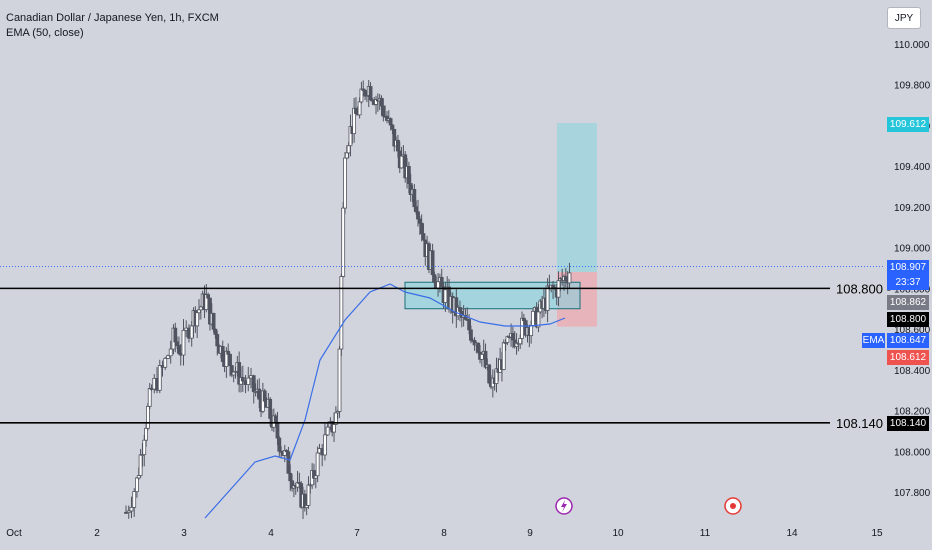 This screenshot has height=550, width=932. I want to click on ema-value-tag: 108.647, so click(908, 340).